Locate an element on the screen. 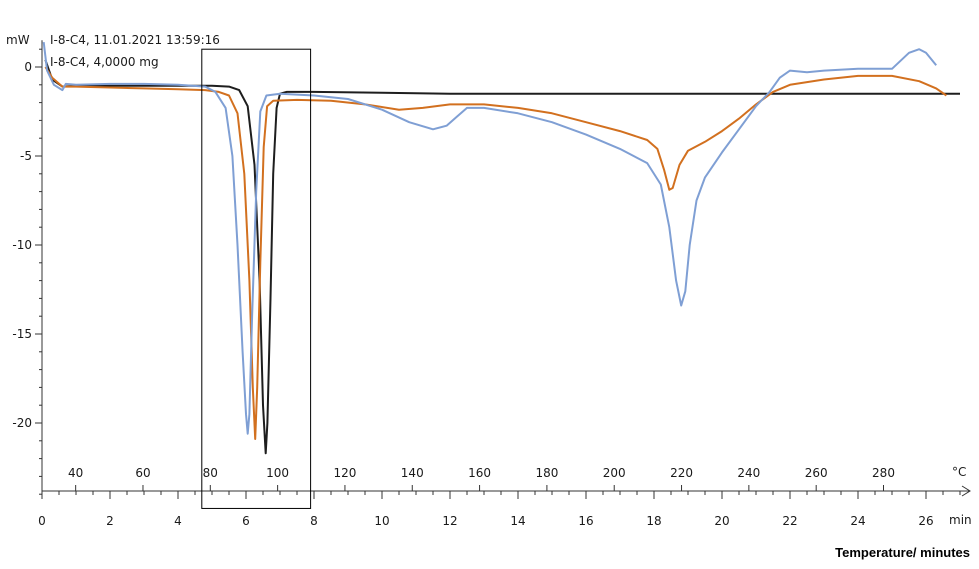 Image resolution: width=979 pixels, height=569 pixels. sample-header-line-2: I-8-C4, 4,0000 mg is located at coordinates (104, 62).